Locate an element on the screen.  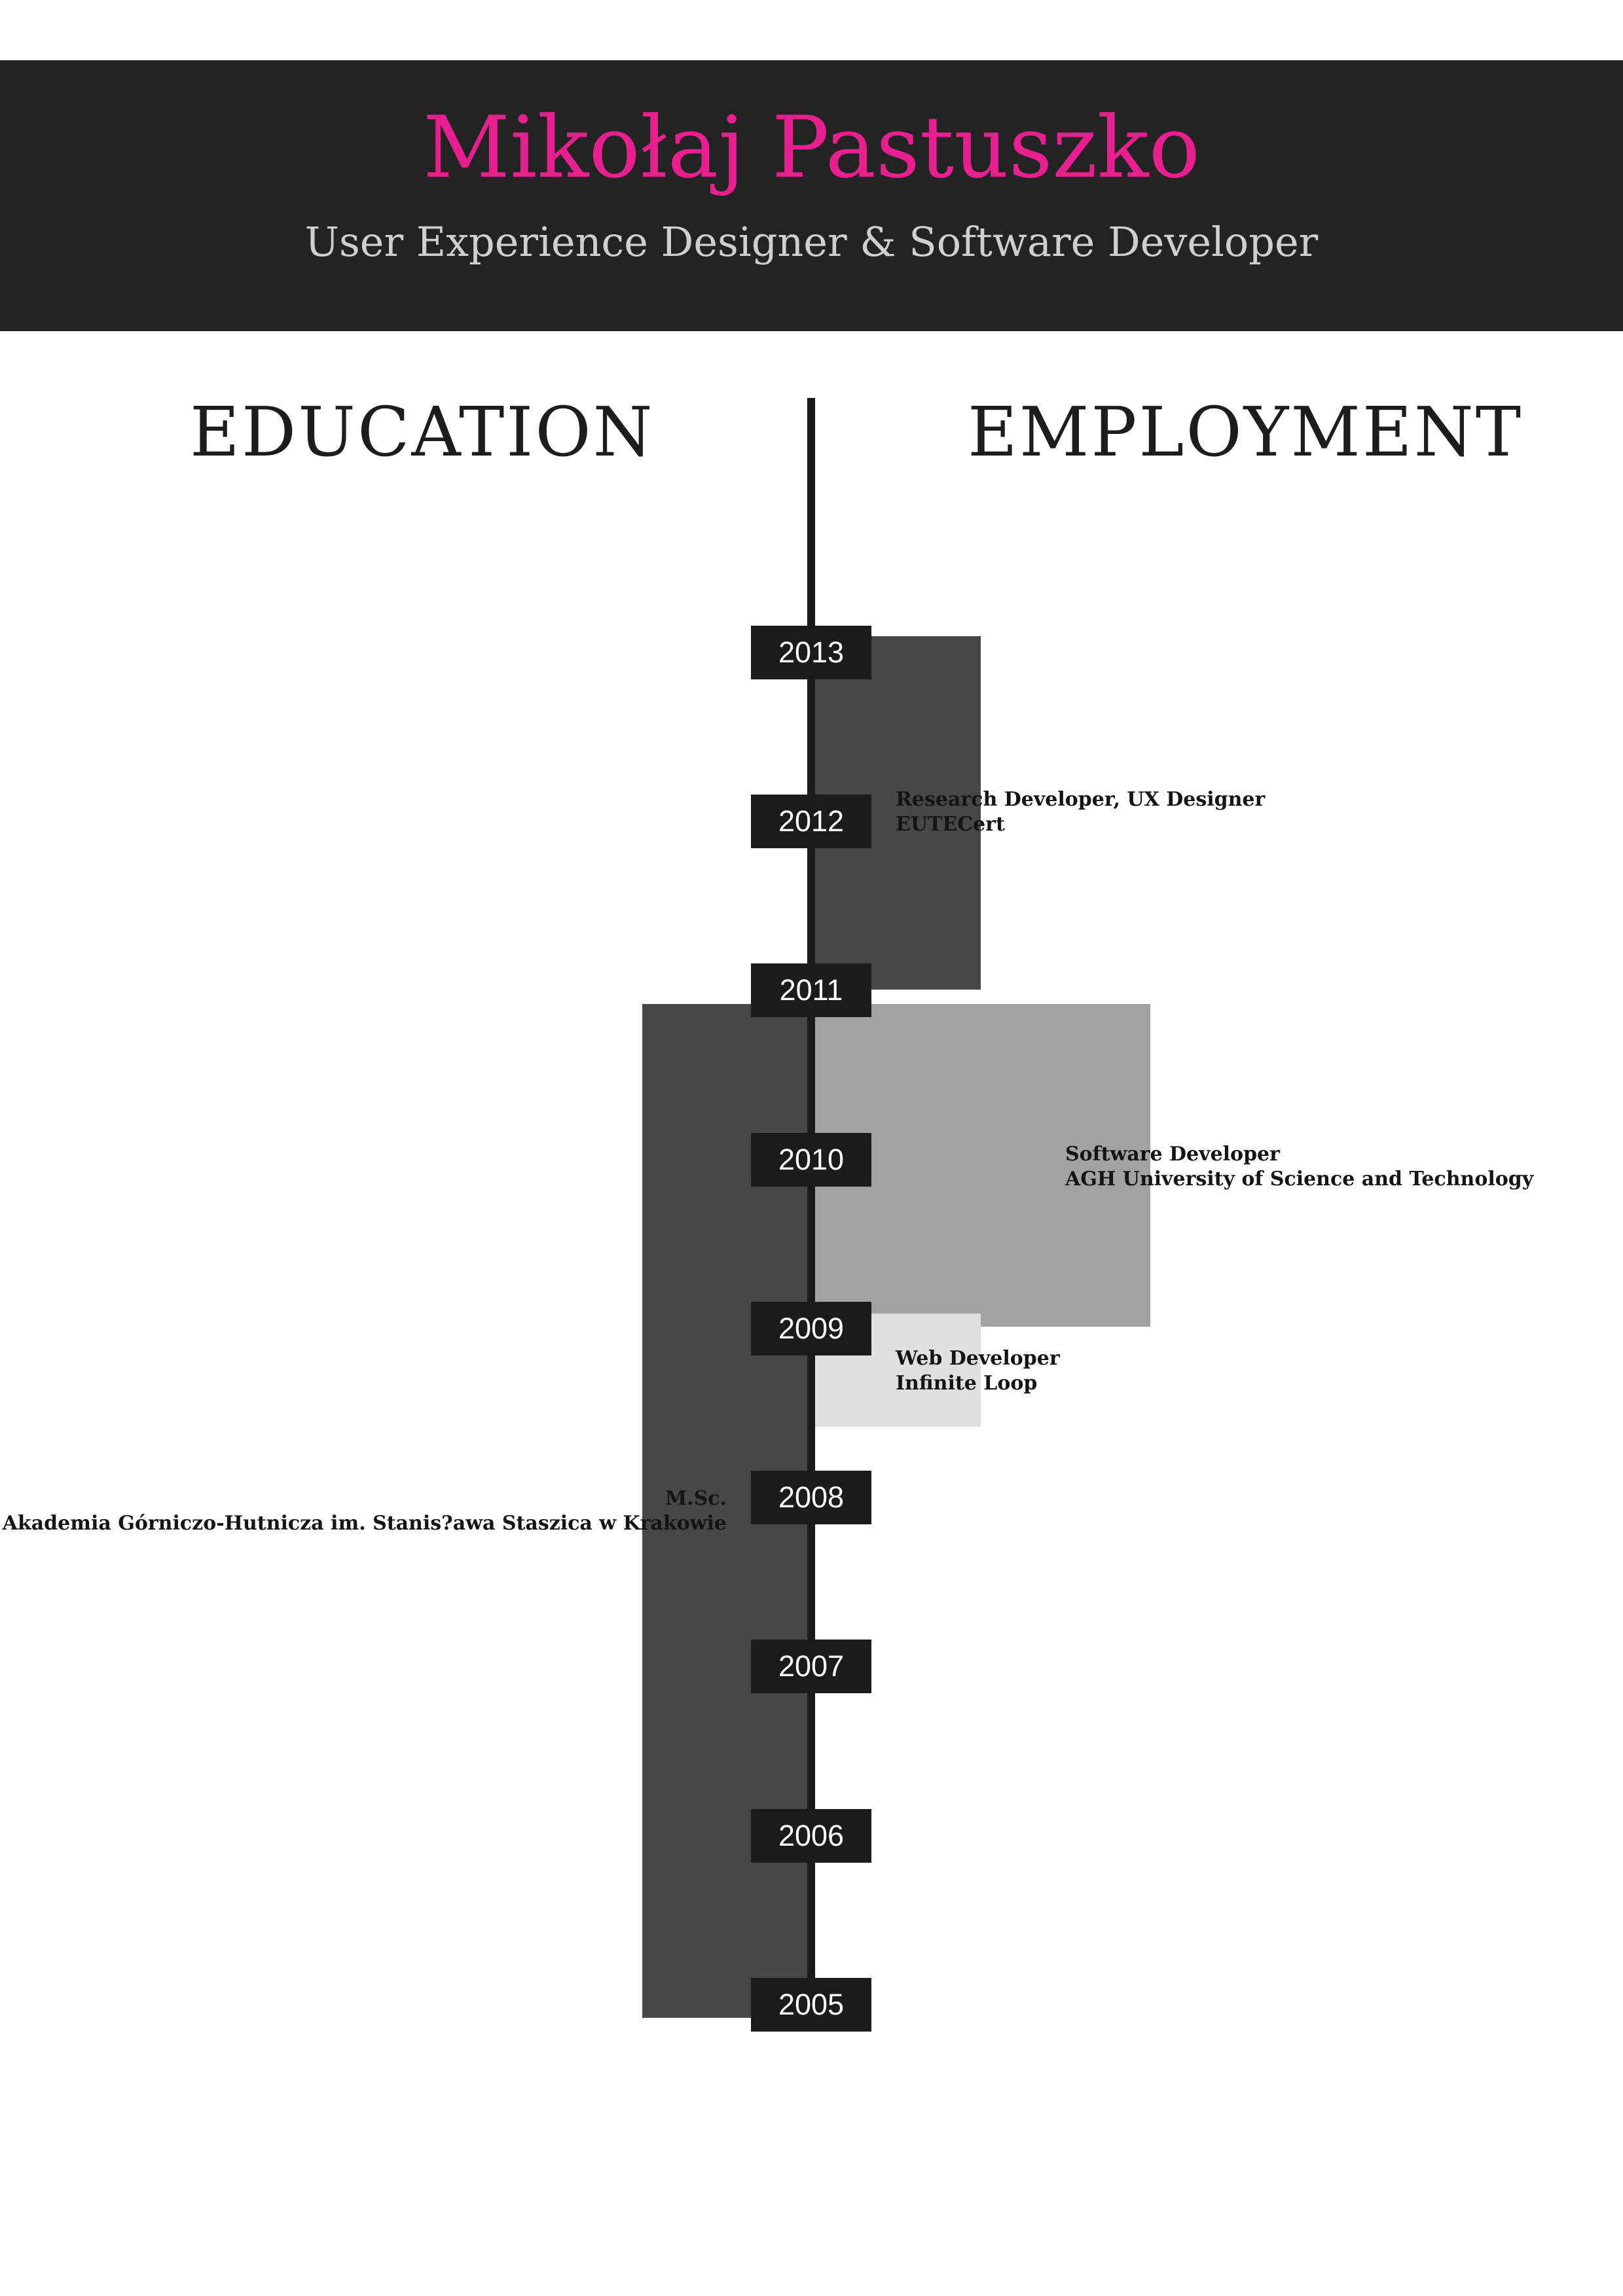
year-label: 2006 is located at coordinates (811, 1836).